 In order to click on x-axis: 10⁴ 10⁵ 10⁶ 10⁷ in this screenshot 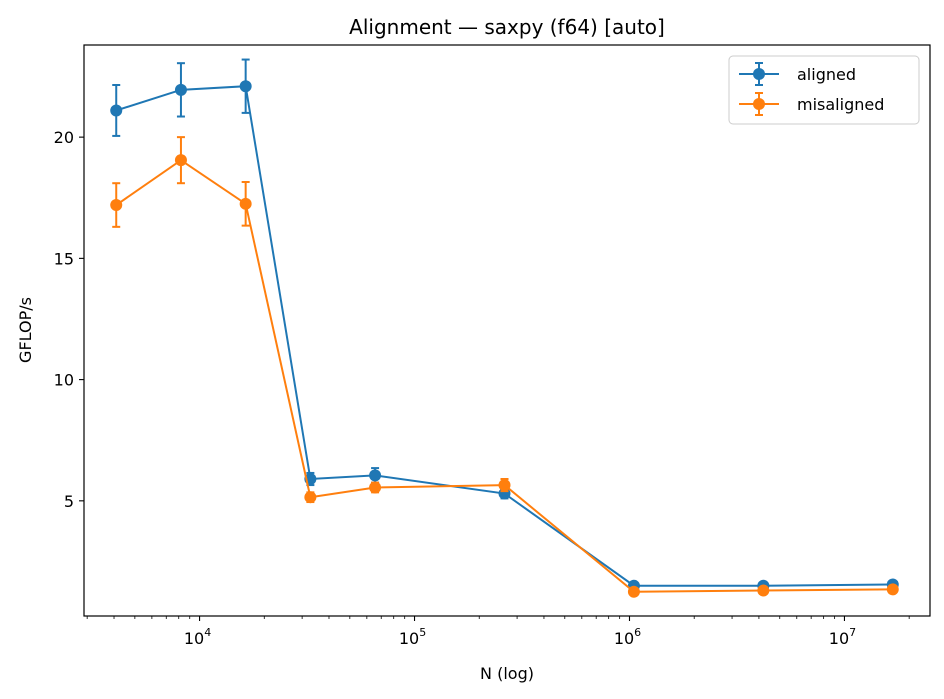, I will do `click(498, 632)`.